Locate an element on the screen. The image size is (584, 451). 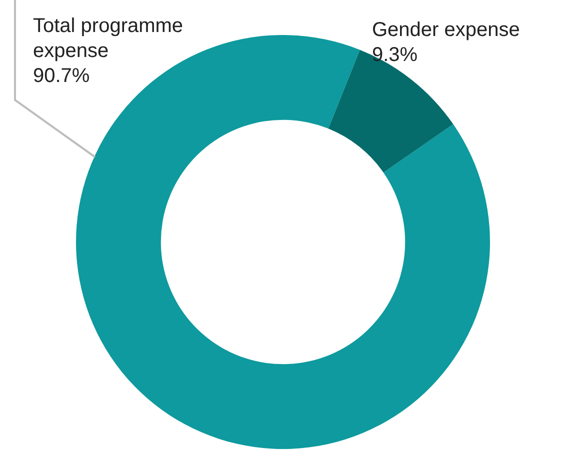
slice-label: Gender expense is located at coordinates (446, 30).